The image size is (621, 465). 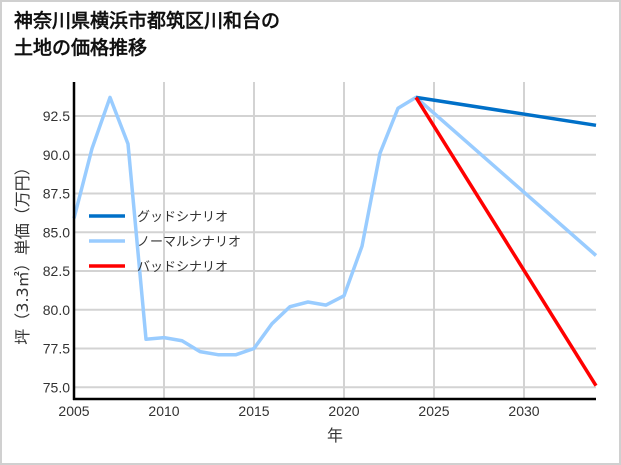 I want to click on title-line-1: 神奈川県横浜市都筑区川和台の, so click(x=147, y=21).